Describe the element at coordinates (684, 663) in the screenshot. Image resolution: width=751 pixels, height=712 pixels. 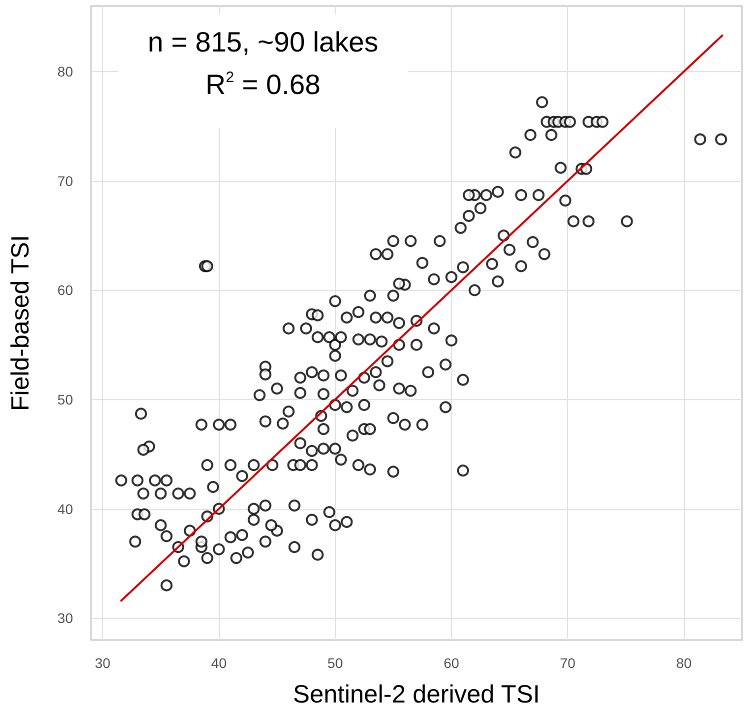
I see `x-tick-label: 80` at that location.